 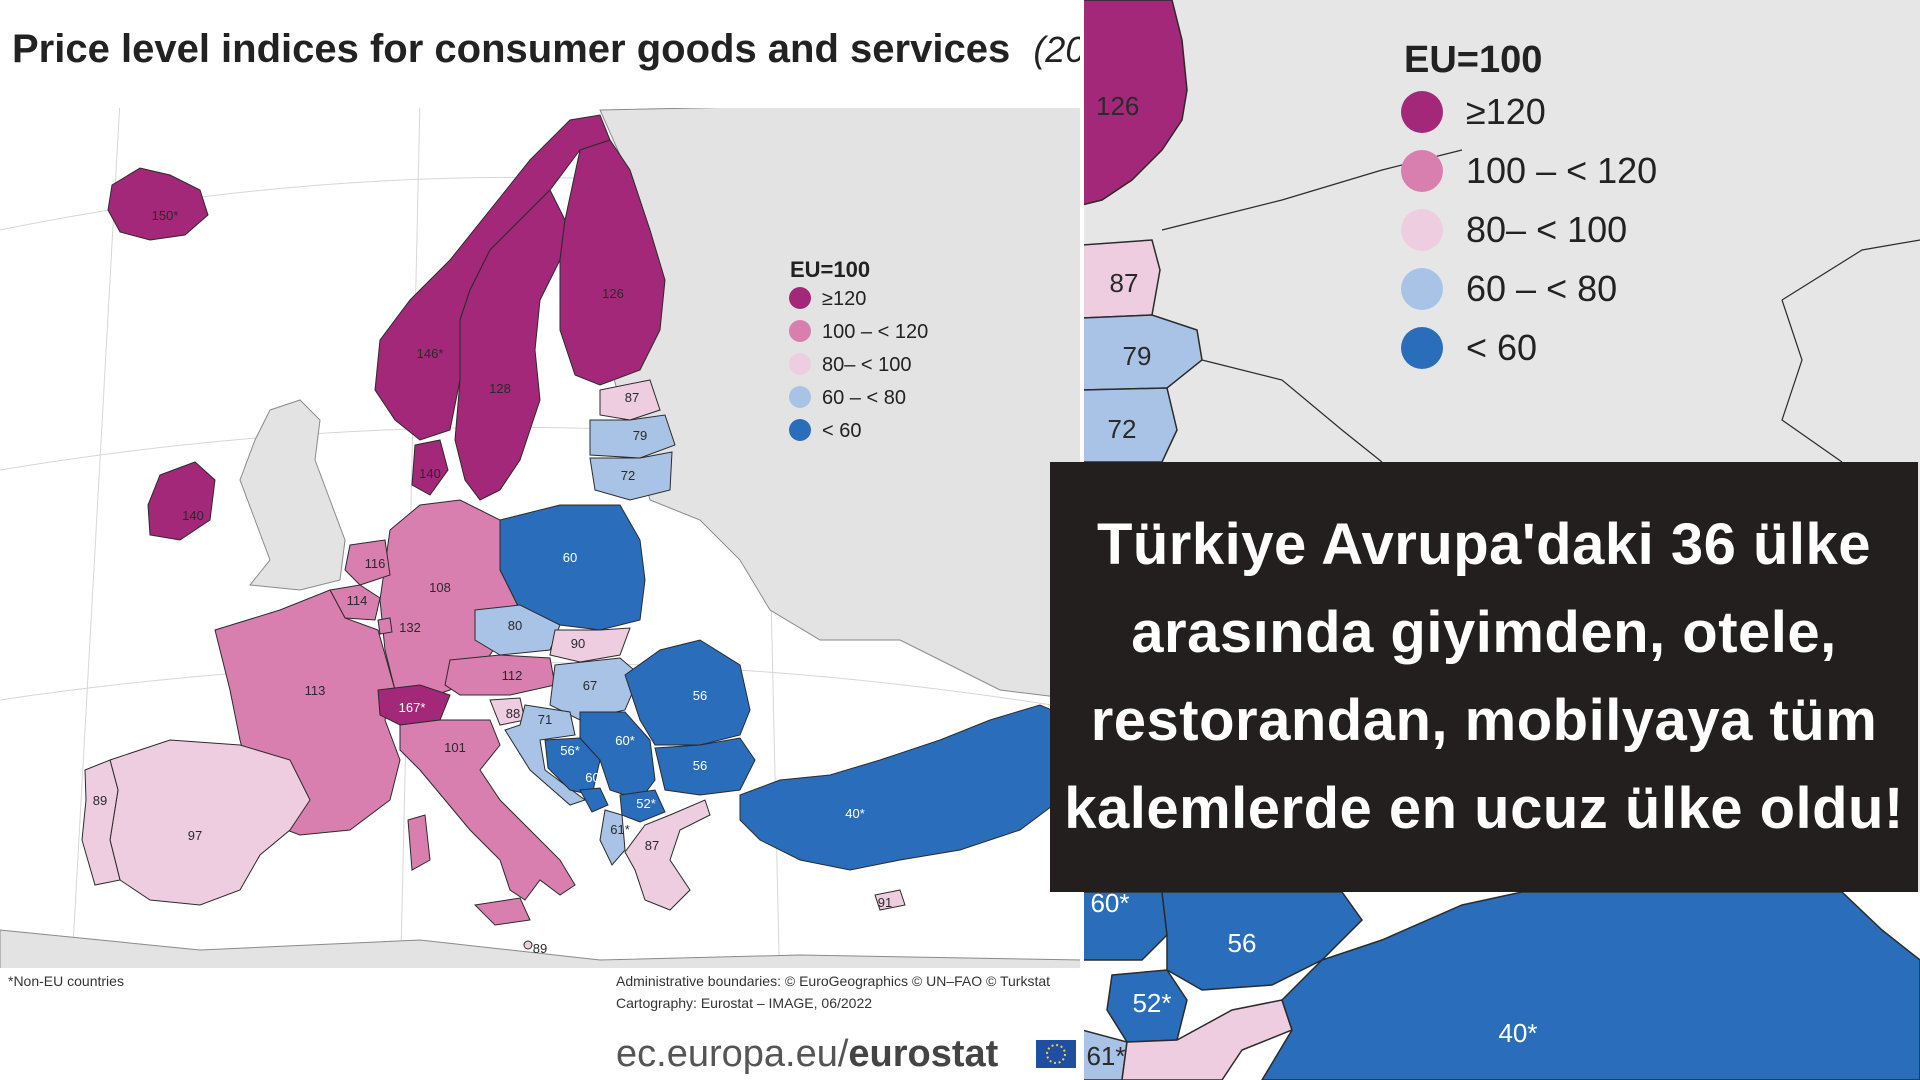 I want to click on uk-land, so click(x=292, y=495).